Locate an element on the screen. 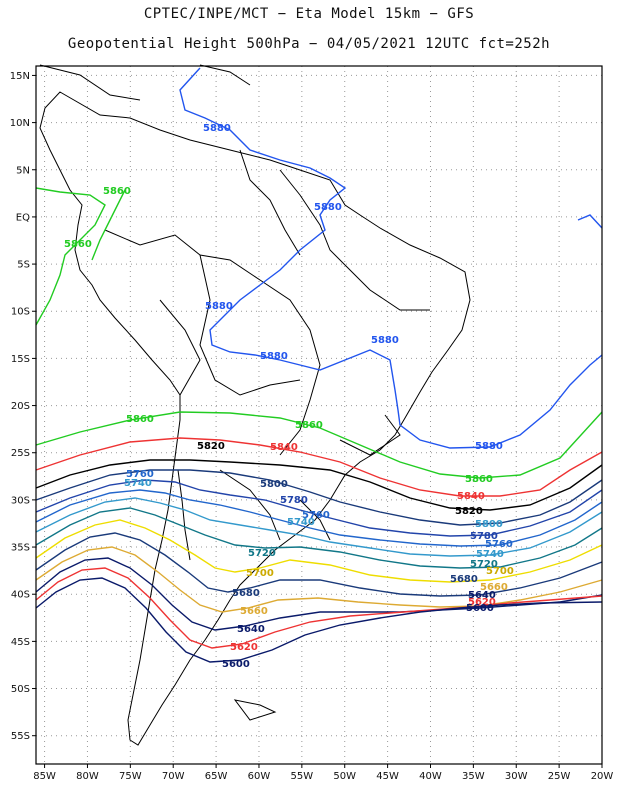 This screenshot has width=618, height=800. lat-tick-label: 10N is located at coordinates (20, 123).